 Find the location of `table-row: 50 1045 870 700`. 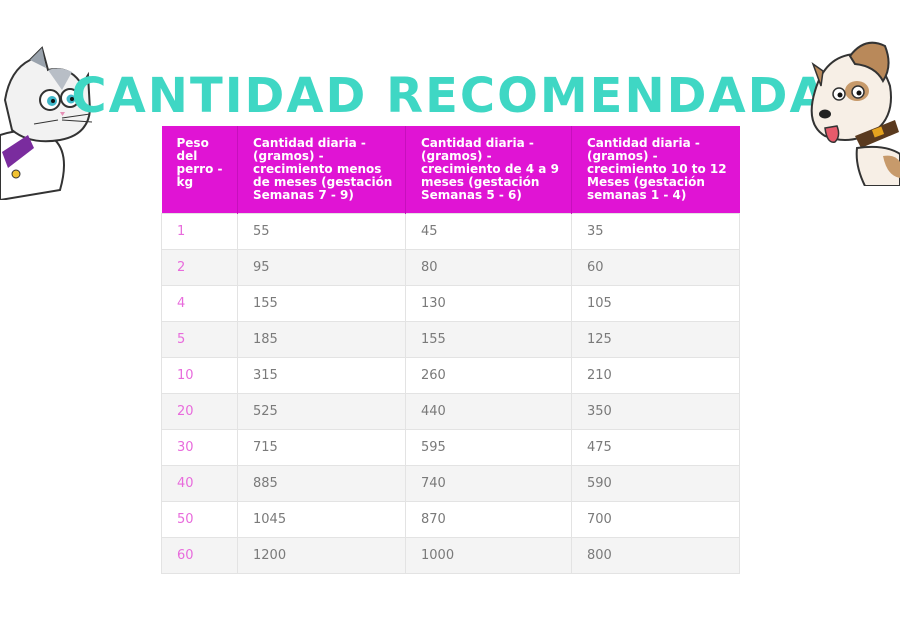

table-row: 50 1045 870 700 is located at coordinates (450, 519).